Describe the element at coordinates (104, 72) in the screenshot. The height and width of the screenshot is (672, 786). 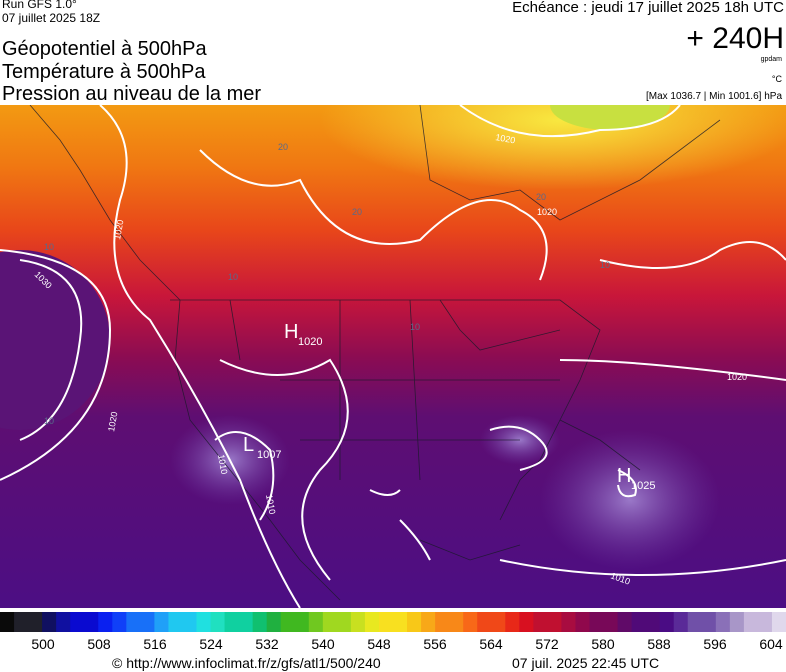
I see `title-line: Température à 500hPa` at that location.